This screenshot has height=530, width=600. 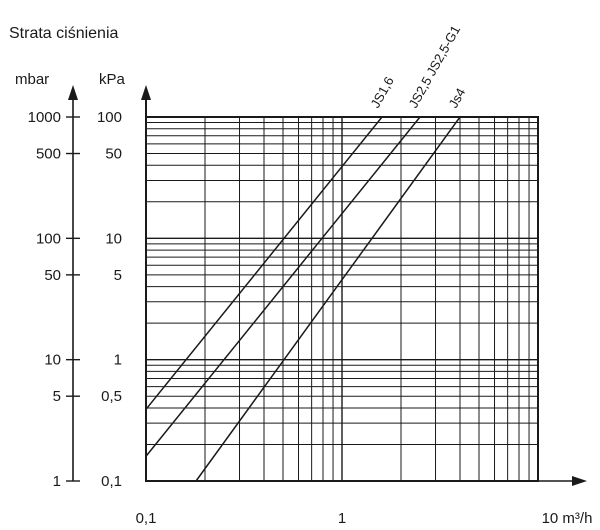 I want to click on mbar-tick-label-2: 10, so click(x=52, y=360).